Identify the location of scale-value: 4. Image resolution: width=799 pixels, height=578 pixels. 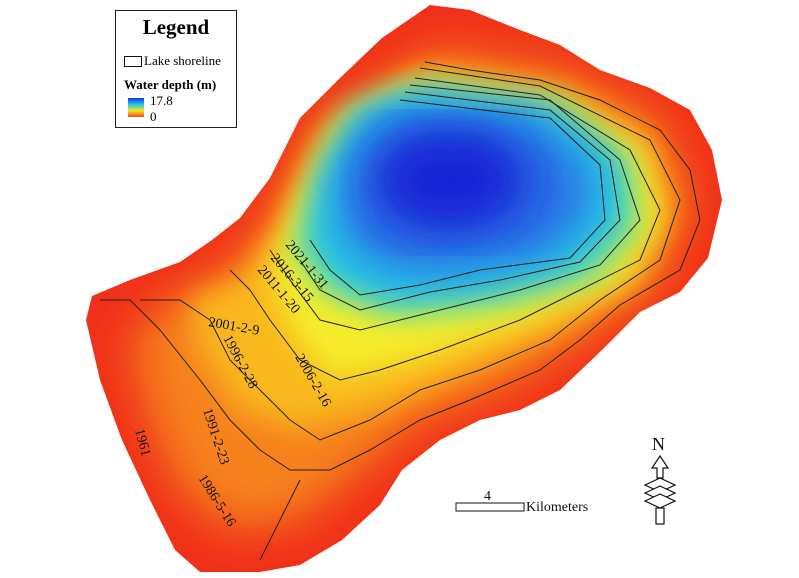
(487, 496).